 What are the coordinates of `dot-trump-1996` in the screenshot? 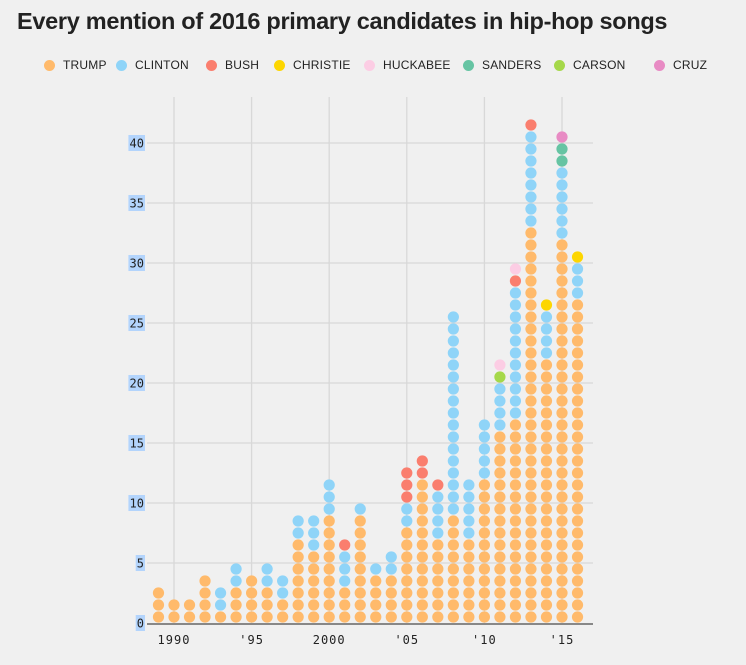 It's located at (267, 605).